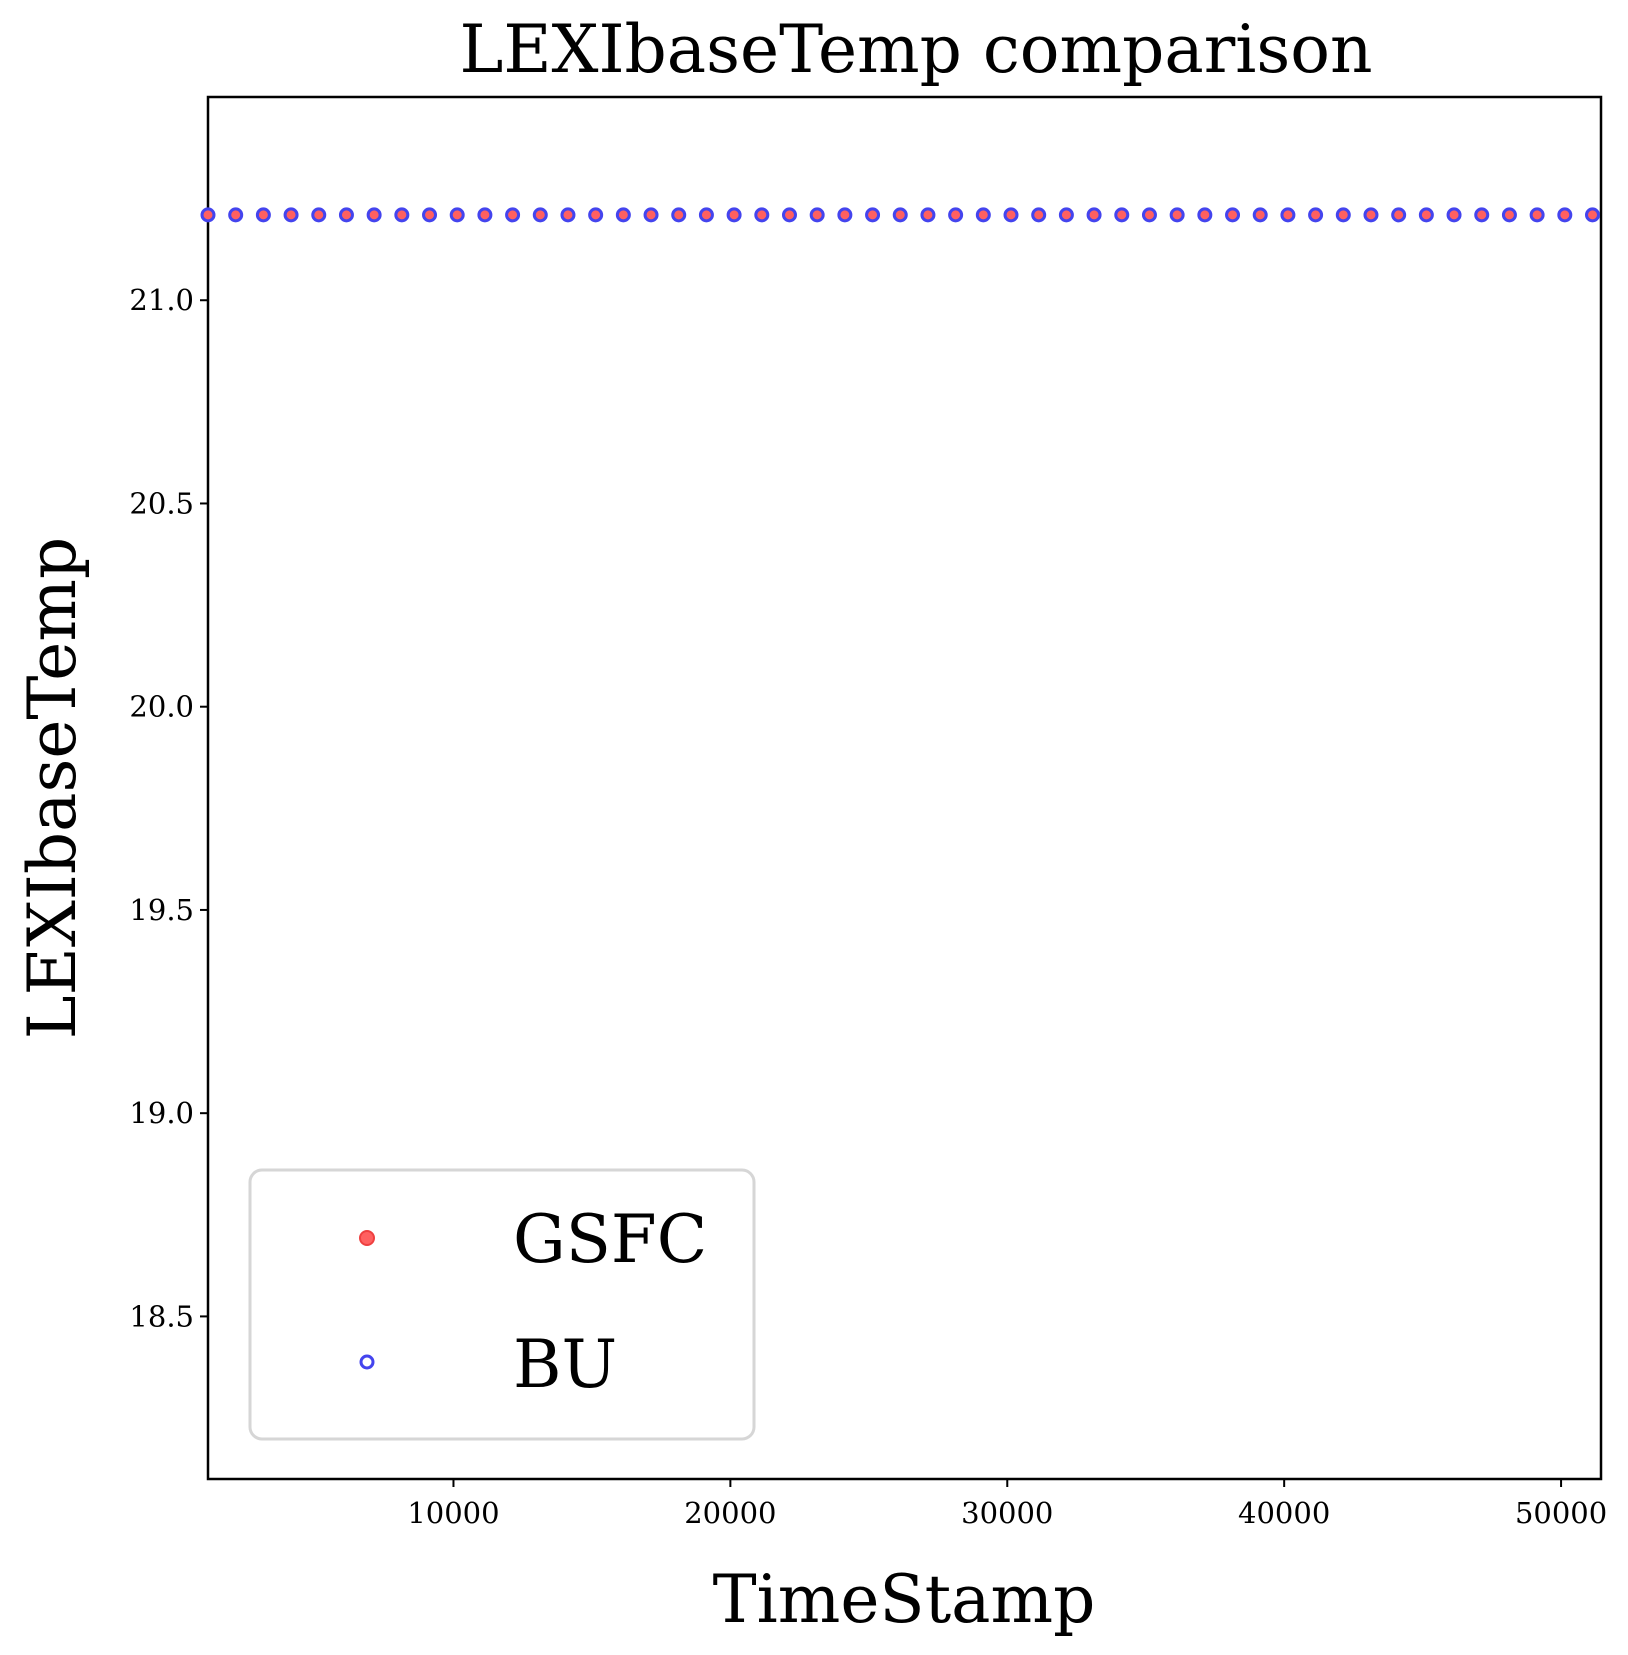  I want to click on x-tick-label: 20000, so click(730, 1513).